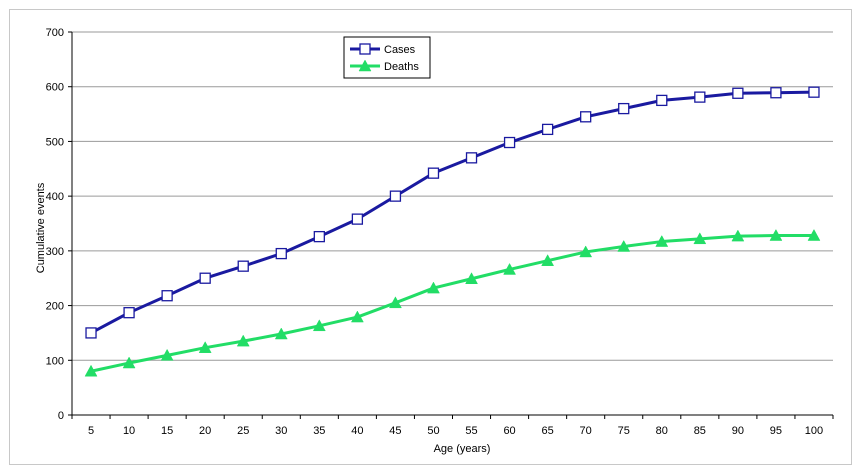  Describe the element at coordinates (41, 227) in the screenshot. I see `y-axis-title: Cumulative events` at that location.